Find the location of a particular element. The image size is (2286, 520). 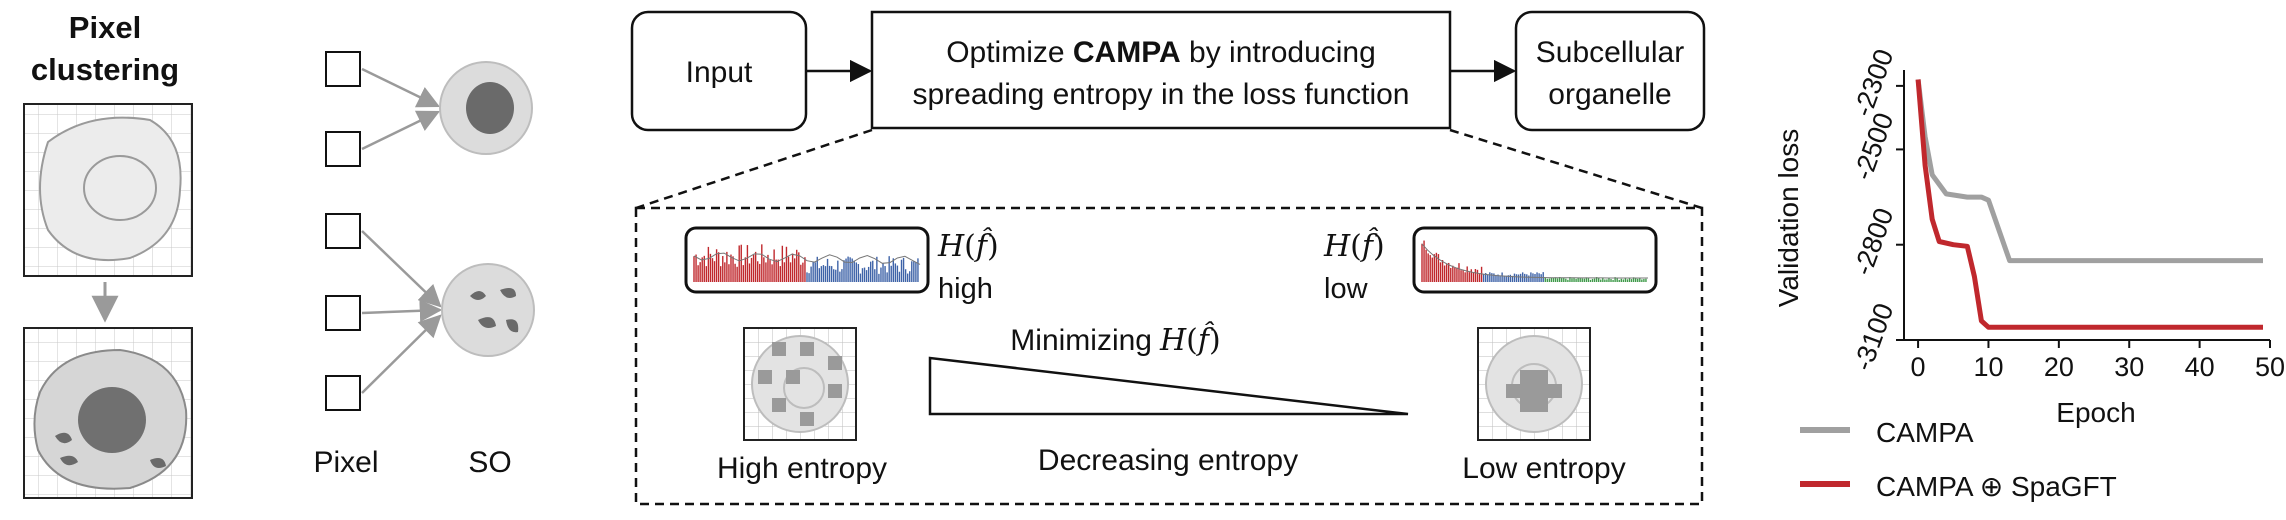

chart-legend: CAMPA CAMPA ⊕ SpaGFT is located at coordinates (1958, 459).